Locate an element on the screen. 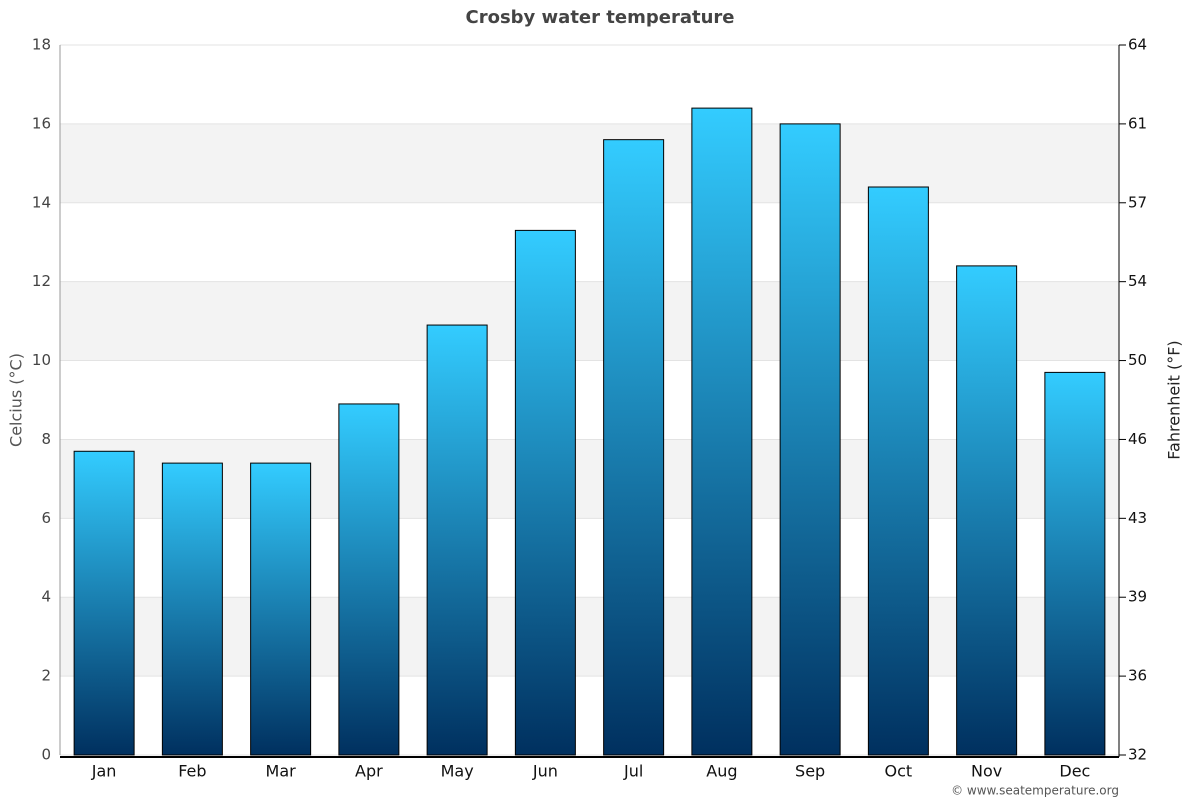 Image resolution: width=1200 pixels, height=800 pixels. x-tick-label: Jun is located at coordinates (545, 771).